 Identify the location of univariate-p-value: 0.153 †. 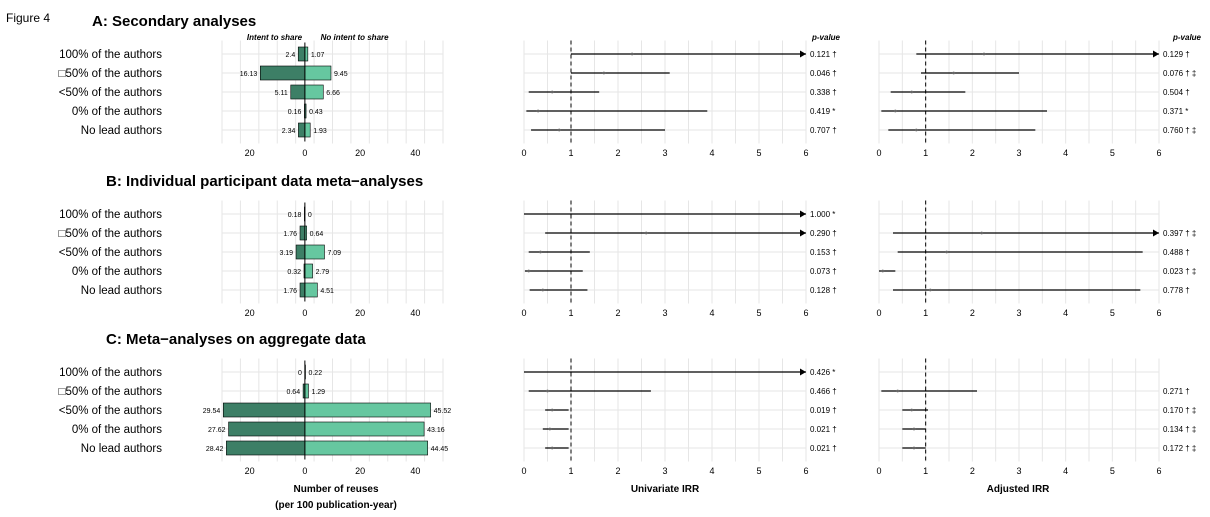
(823, 252).